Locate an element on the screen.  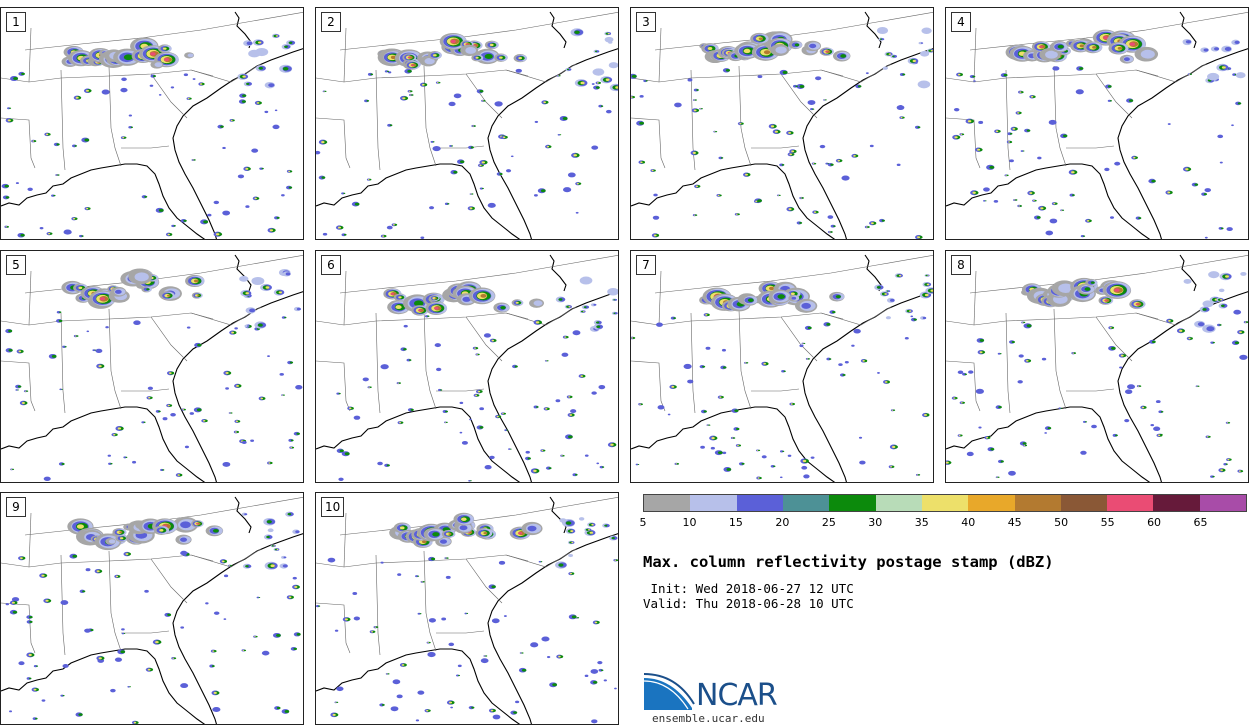
member-panel-8: 8 is located at coordinates (1097, 366).